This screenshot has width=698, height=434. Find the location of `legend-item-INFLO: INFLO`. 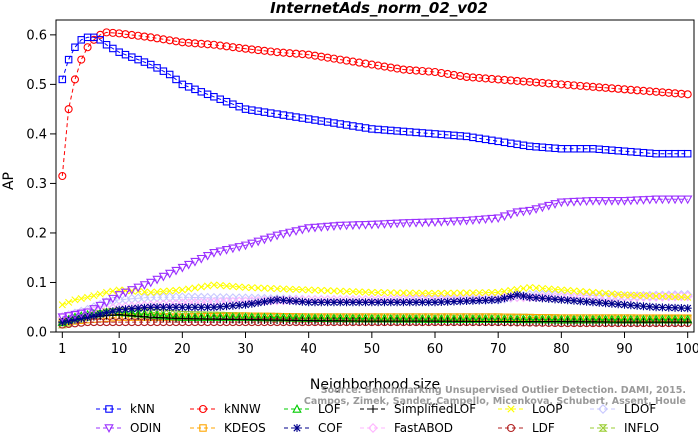

legend-item-INFLO: INFLO is located at coordinates (624, 427).